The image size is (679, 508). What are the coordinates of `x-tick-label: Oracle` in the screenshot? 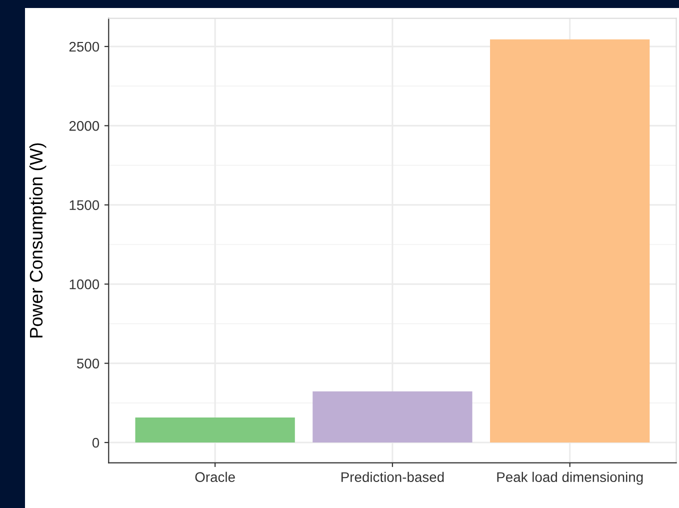 It's located at (215, 477).